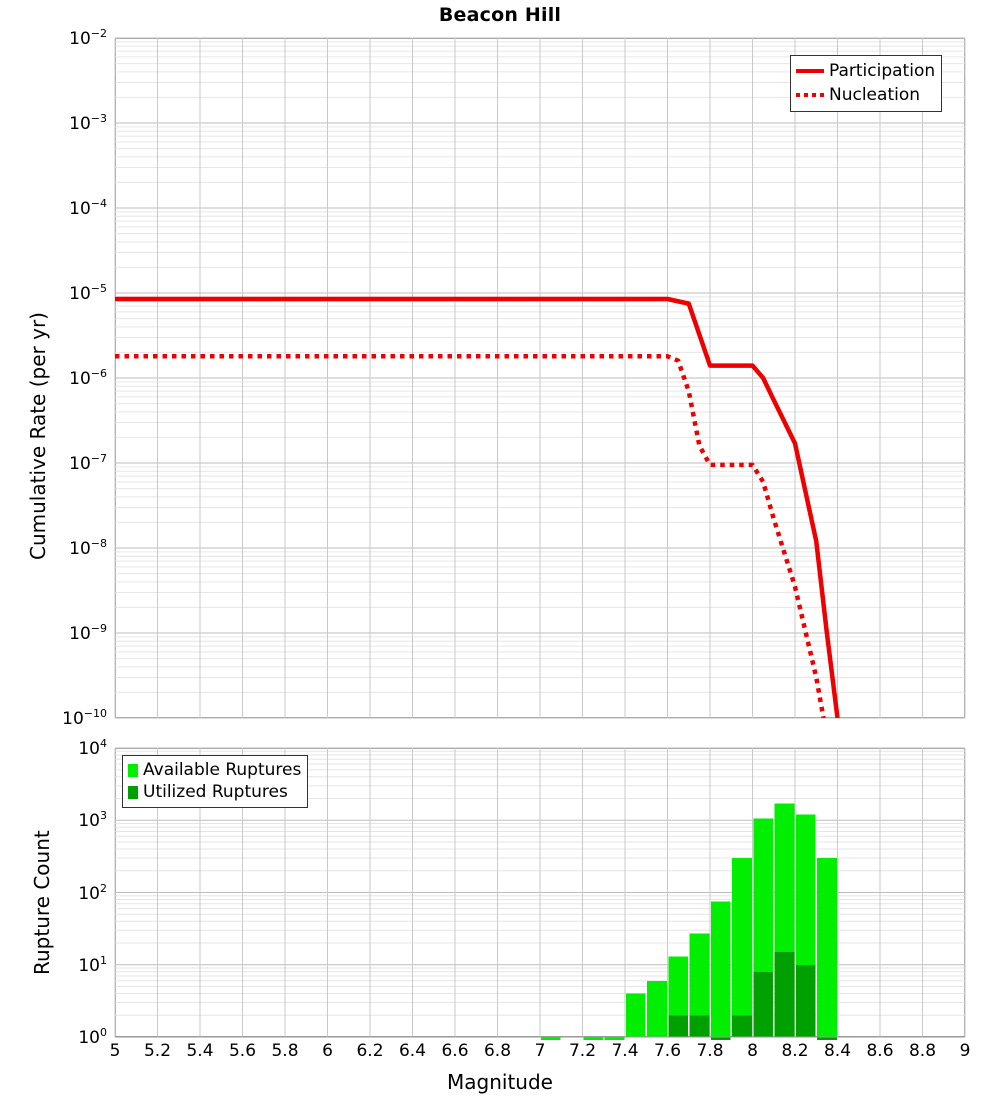  I want to click on x-axis-tick-label: 5.8, so click(285, 1051).